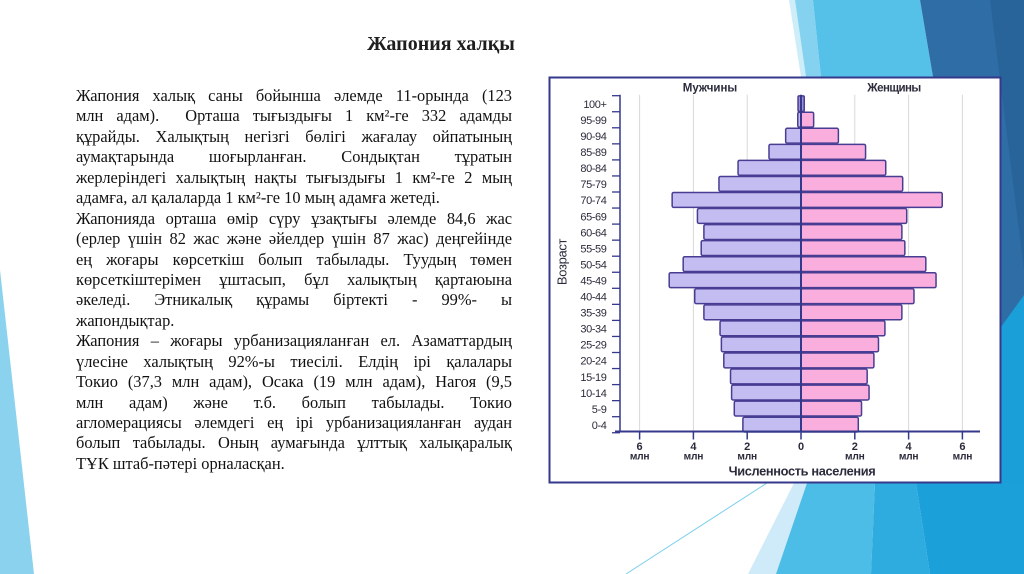 The image size is (1024, 574). What do you see at coordinates (599, 426) in the screenshot?
I see `svg-text: 0-4` at bounding box center [599, 426].